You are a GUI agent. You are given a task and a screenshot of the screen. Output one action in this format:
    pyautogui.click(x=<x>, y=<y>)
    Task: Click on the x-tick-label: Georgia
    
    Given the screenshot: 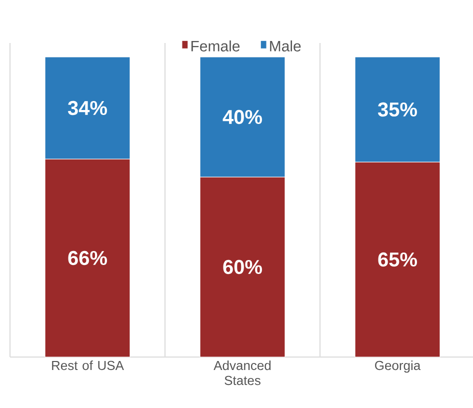 What is the action you would take?
    pyautogui.click(x=398, y=366)
    